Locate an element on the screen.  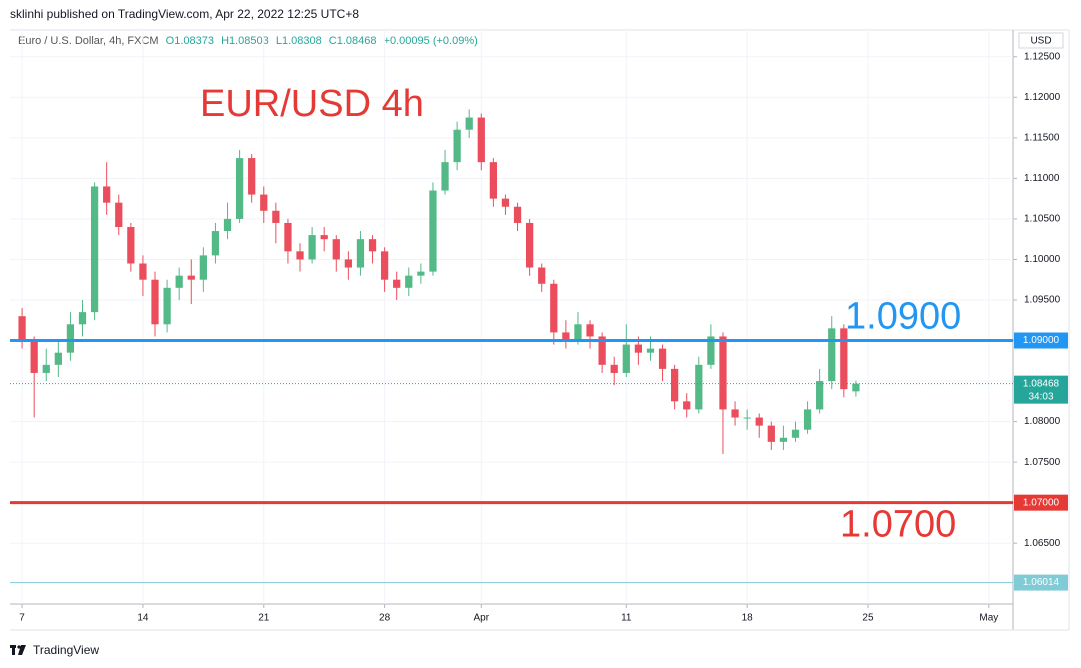
y-tick-label: 1.07500 is located at coordinates (1042, 462).